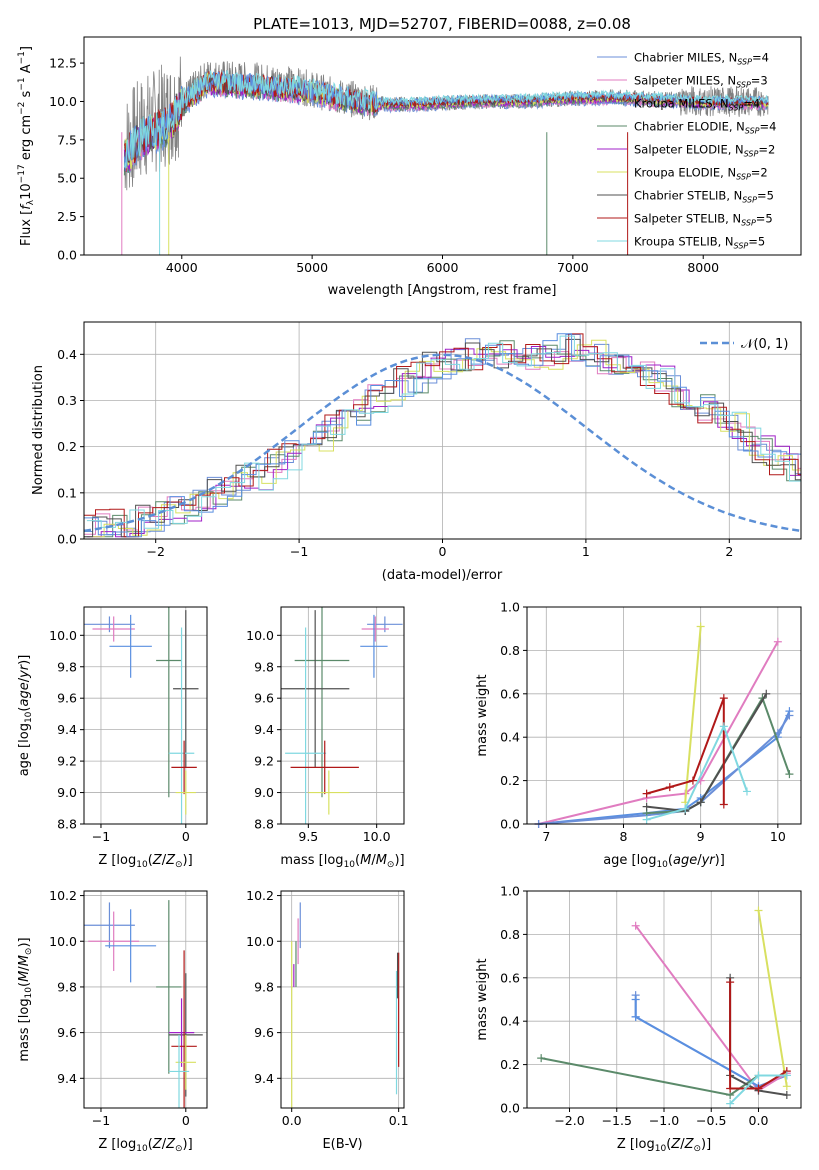 This screenshot has width=819, height=1170. What do you see at coordinates (63, 895) in the screenshot?
I see `y-tick-label: 10.2` at bounding box center [63, 895].